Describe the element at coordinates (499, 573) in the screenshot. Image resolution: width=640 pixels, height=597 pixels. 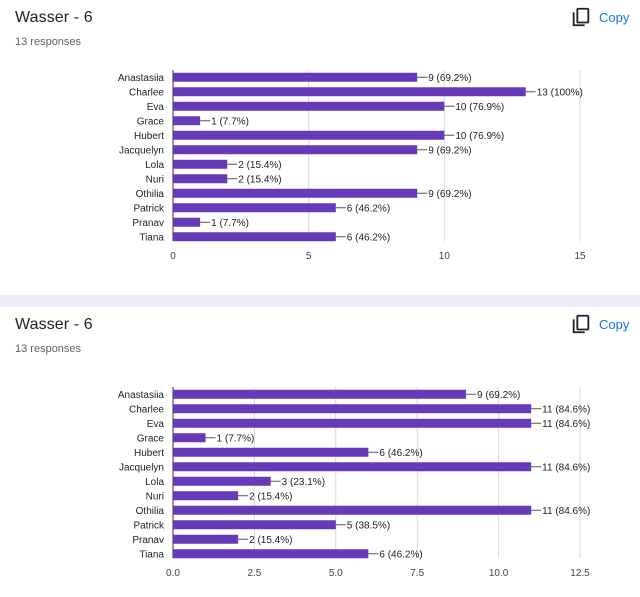
I see `tick-label: 10.0` at that location.